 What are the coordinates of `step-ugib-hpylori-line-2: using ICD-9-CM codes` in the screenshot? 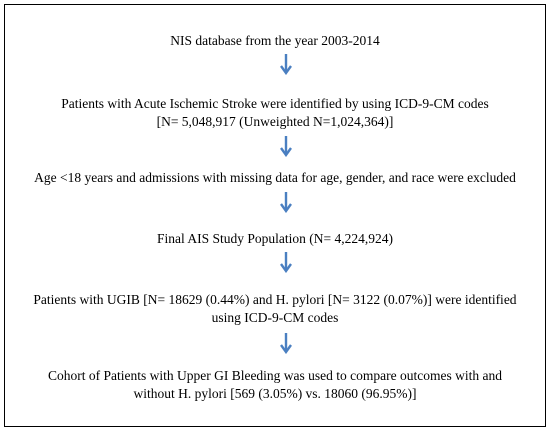 It's located at (275, 317).